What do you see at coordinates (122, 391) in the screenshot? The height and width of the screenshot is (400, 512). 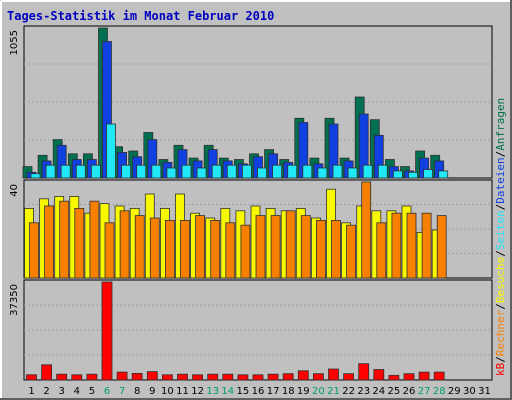 I see `day-label-7: 7` at bounding box center [122, 391].